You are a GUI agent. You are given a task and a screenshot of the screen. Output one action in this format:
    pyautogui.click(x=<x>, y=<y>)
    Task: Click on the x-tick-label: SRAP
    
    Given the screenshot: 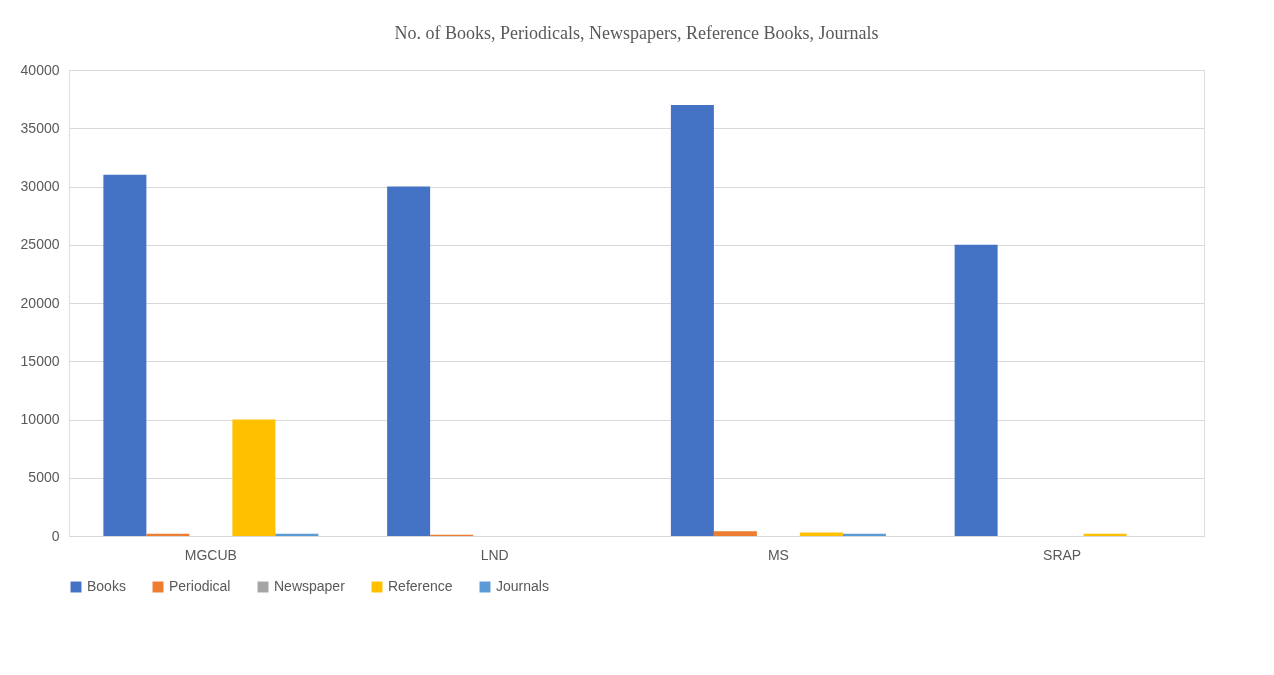 What is the action you would take?
    pyautogui.click(x=1062, y=554)
    